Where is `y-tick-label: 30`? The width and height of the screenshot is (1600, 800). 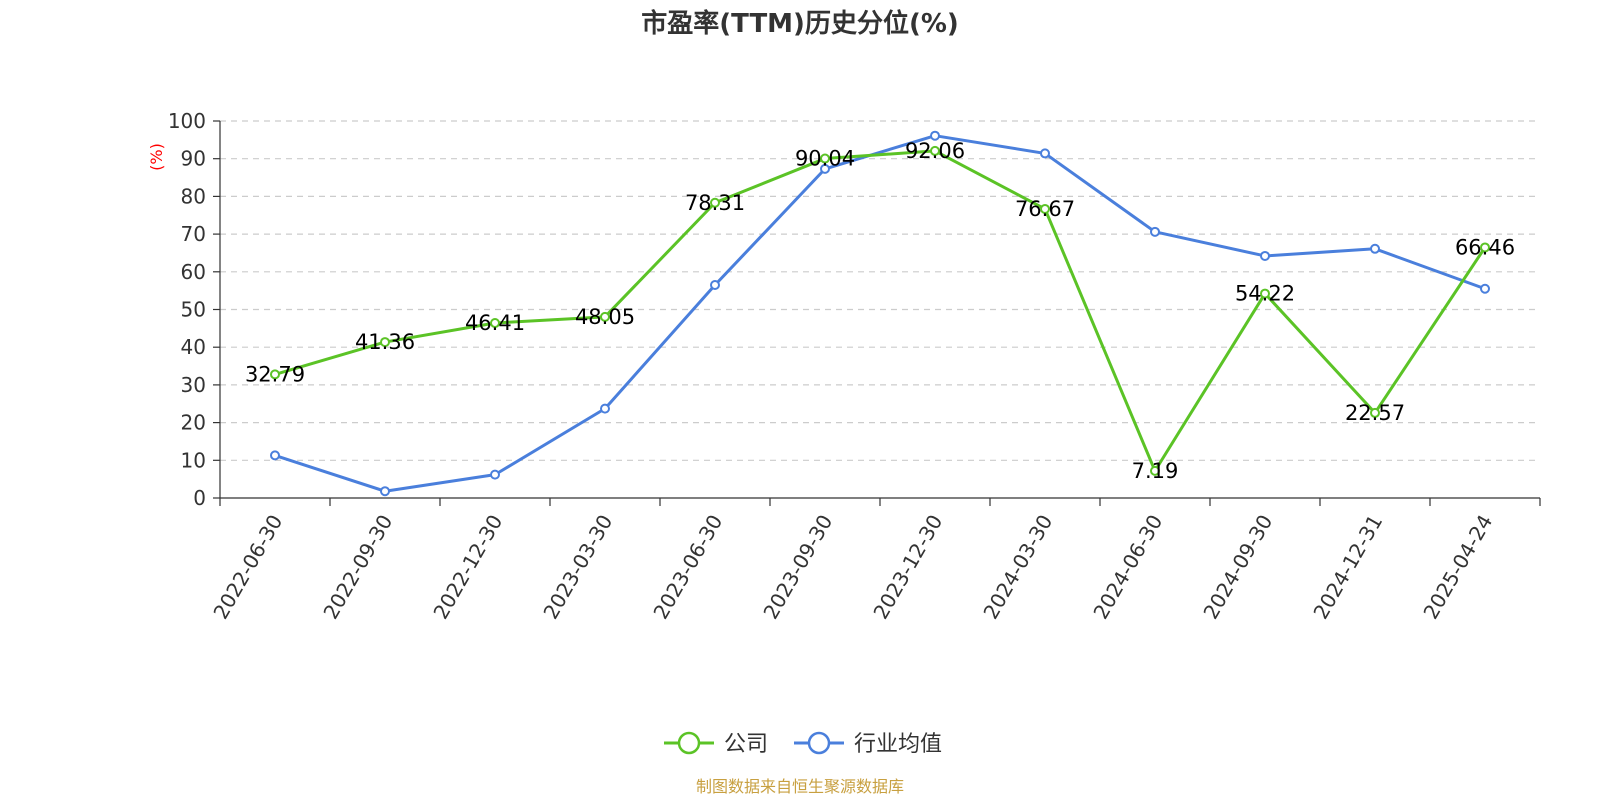
y-tick-label: 30 is located at coordinates (193, 385).